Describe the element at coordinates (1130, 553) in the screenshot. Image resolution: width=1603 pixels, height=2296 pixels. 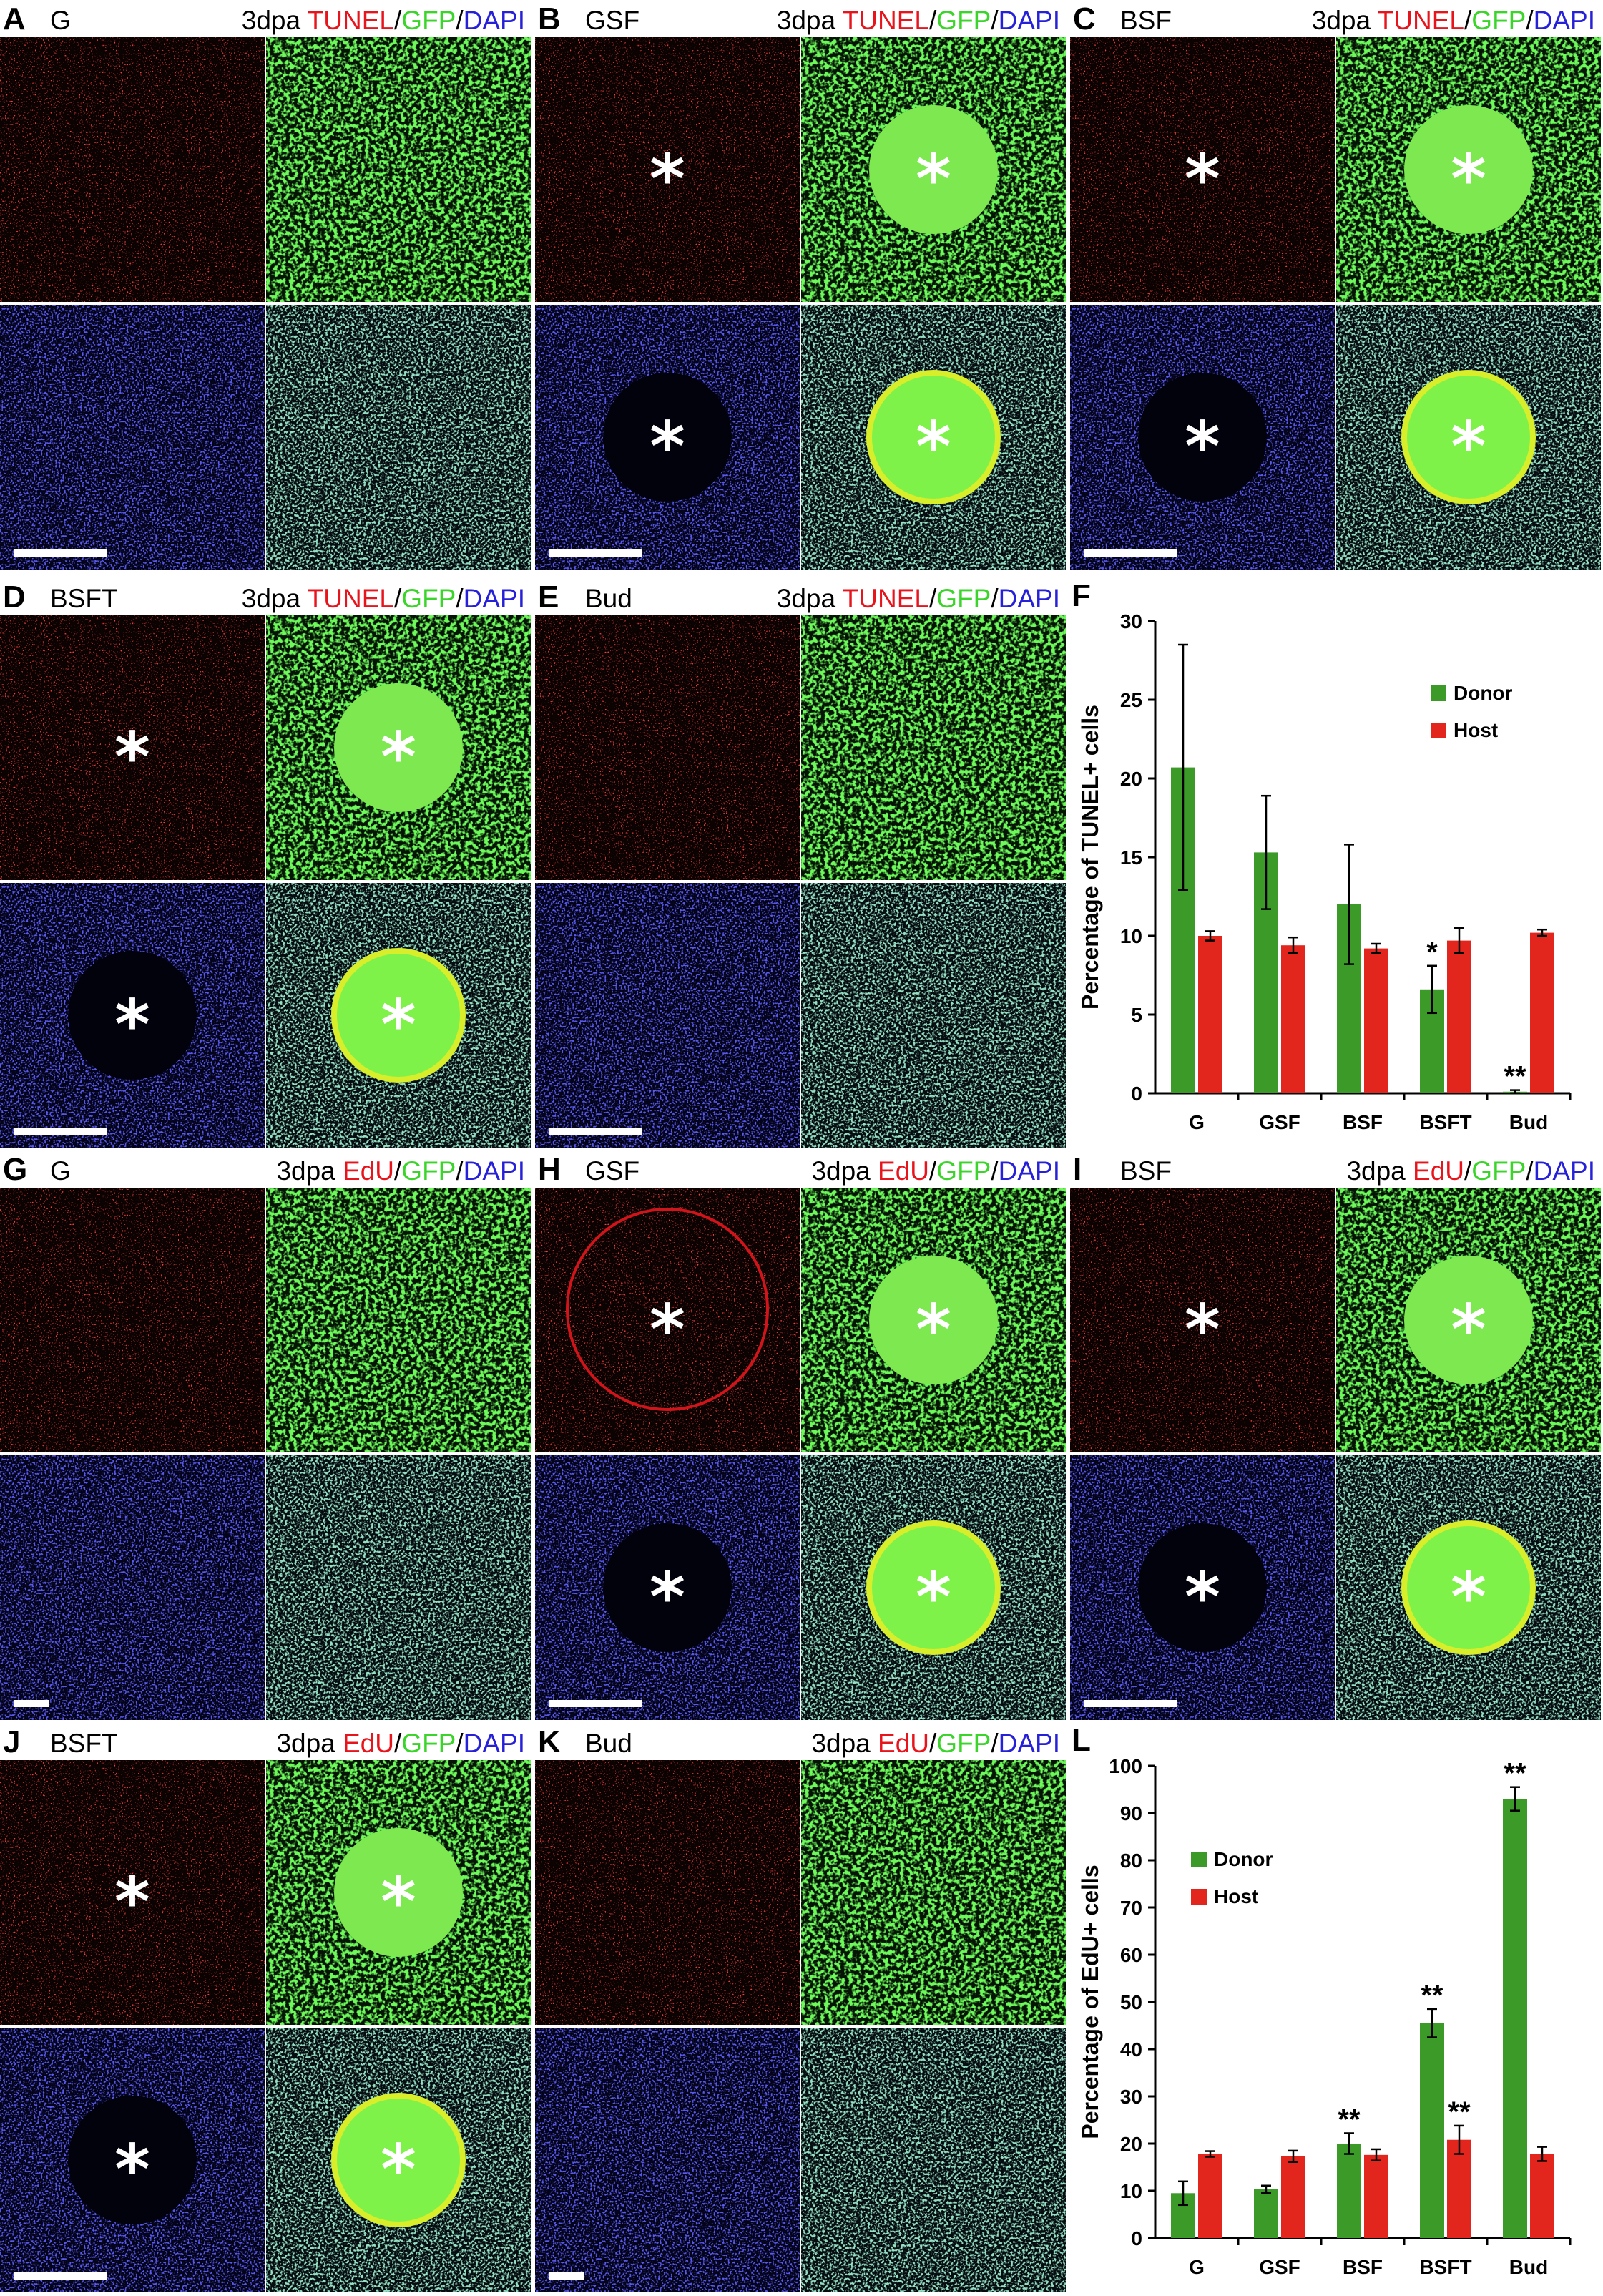
I see `scale-bar` at that location.